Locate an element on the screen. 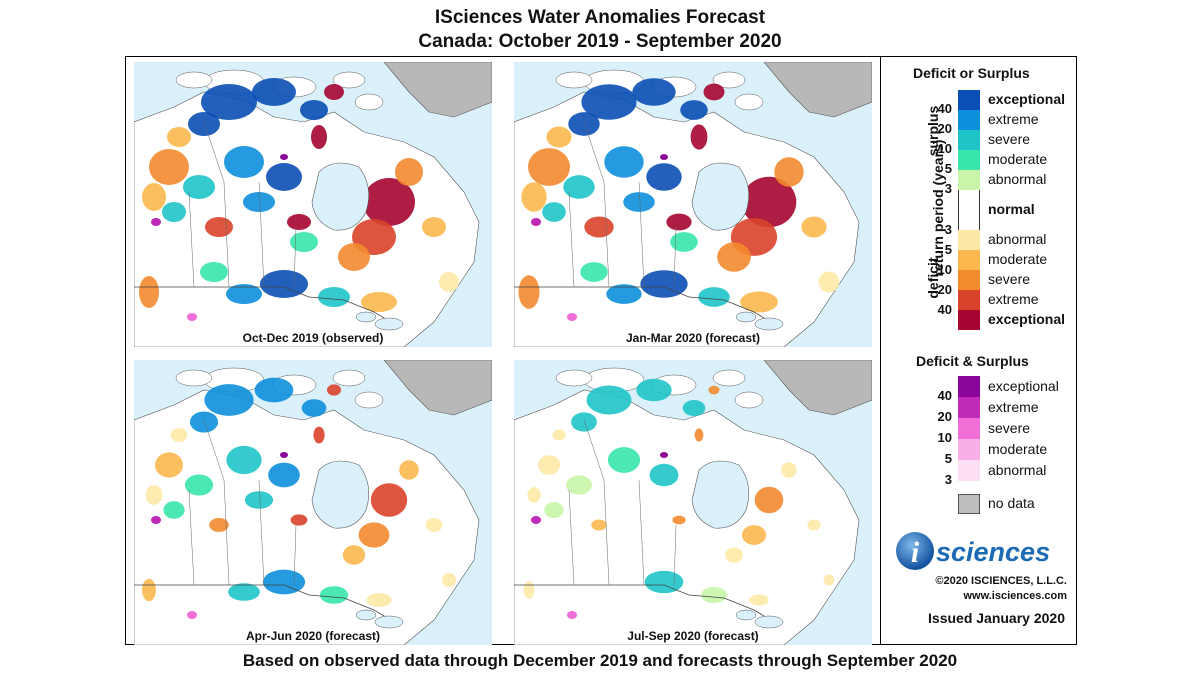 The height and width of the screenshot is (675, 1200). legend-both-severe-label: severe is located at coordinates (1009, 428).